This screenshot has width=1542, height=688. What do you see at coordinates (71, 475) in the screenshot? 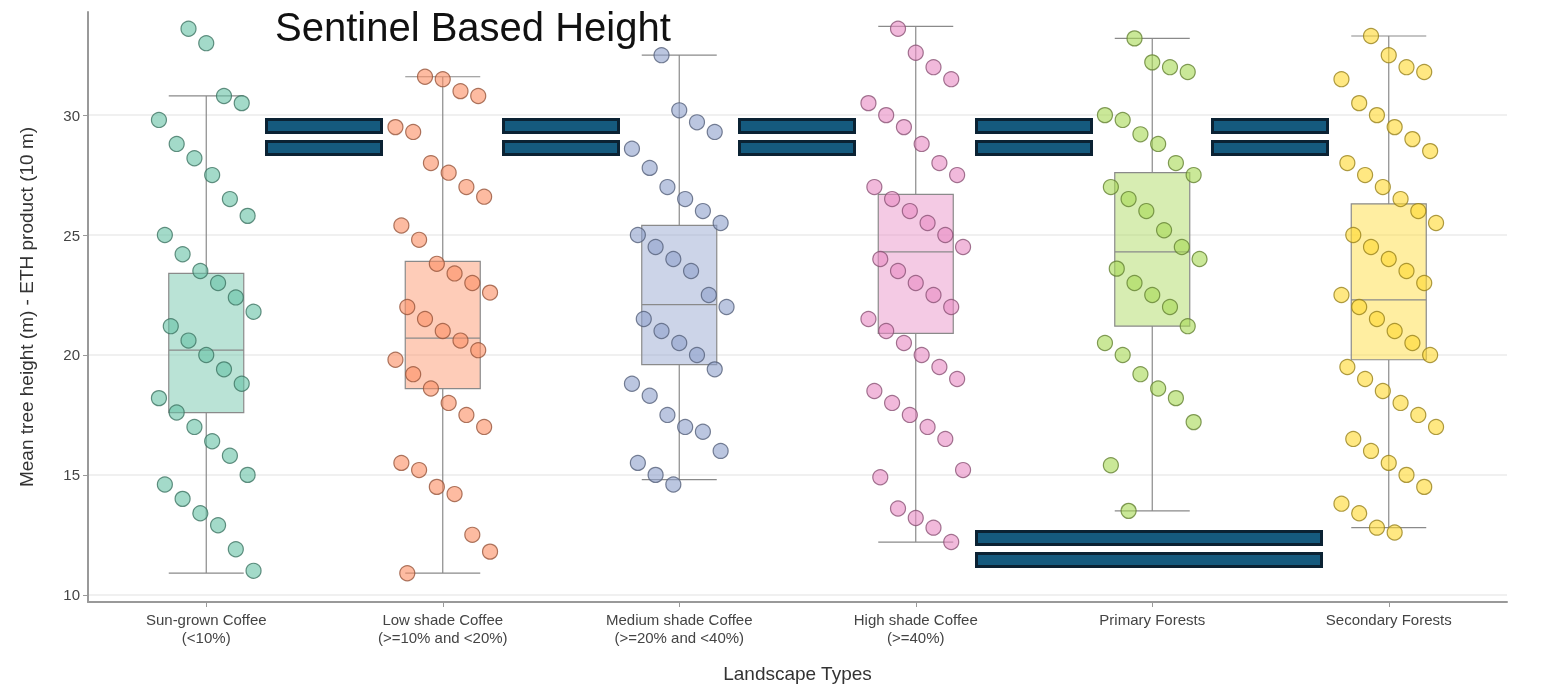
I see `y-tick-label: 15` at bounding box center [71, 475].